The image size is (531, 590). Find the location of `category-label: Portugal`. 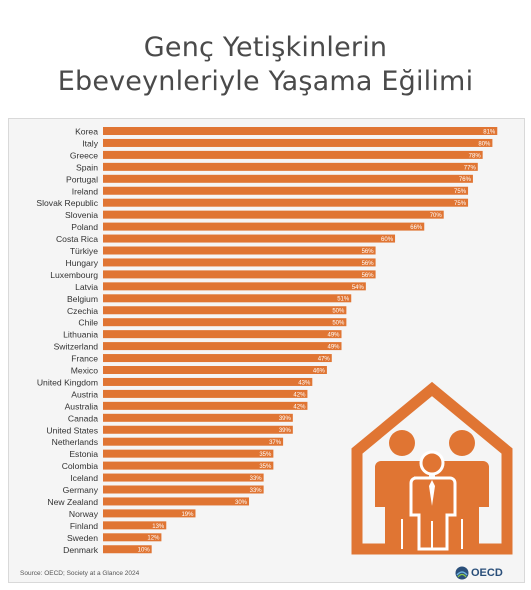

category-label: Portugal is located at coordinates (82, 179).